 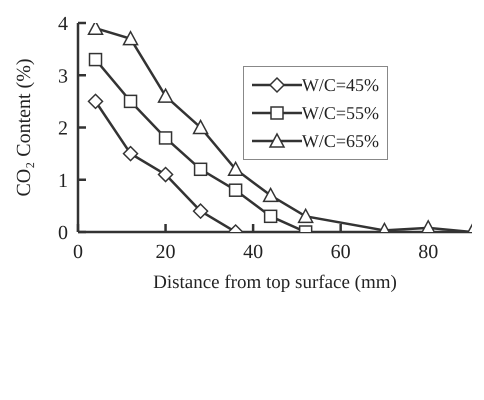 What do you see at coordinates (340, 113) in the screenshot?
I see `legend-label: W/C=55%` at bounding box center [340, 113].